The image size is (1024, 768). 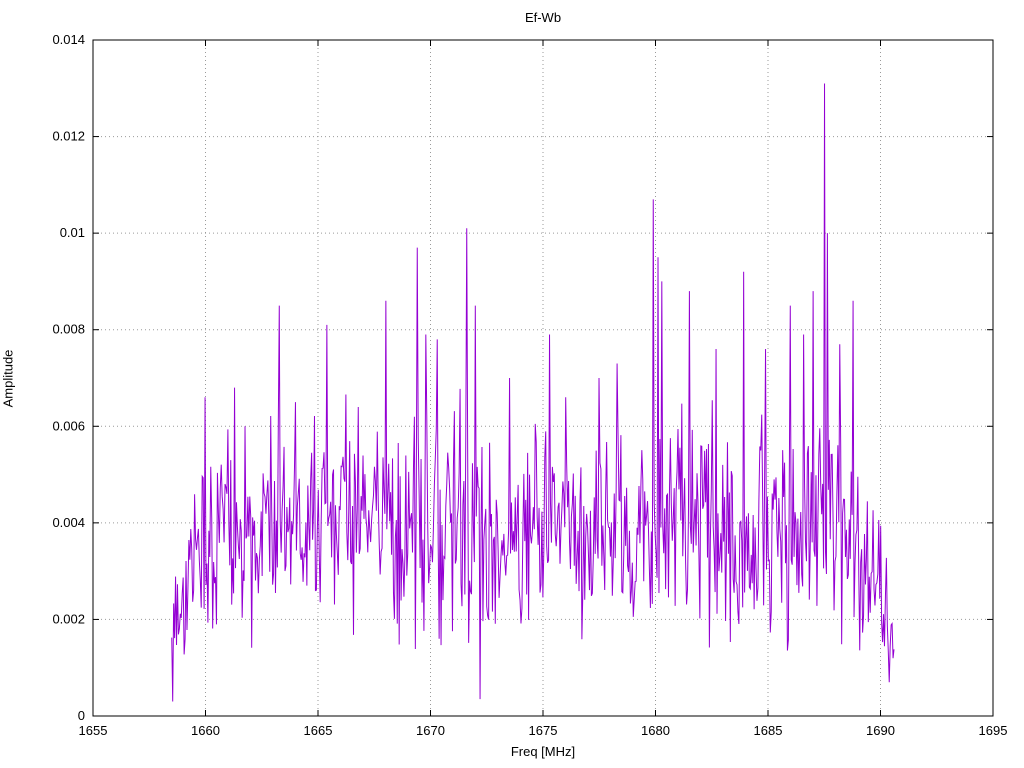 What do you see at coordinates (543, 730) in the screenshot?
I see `x-tick-label: 1675` at bounding box center [543, 730].